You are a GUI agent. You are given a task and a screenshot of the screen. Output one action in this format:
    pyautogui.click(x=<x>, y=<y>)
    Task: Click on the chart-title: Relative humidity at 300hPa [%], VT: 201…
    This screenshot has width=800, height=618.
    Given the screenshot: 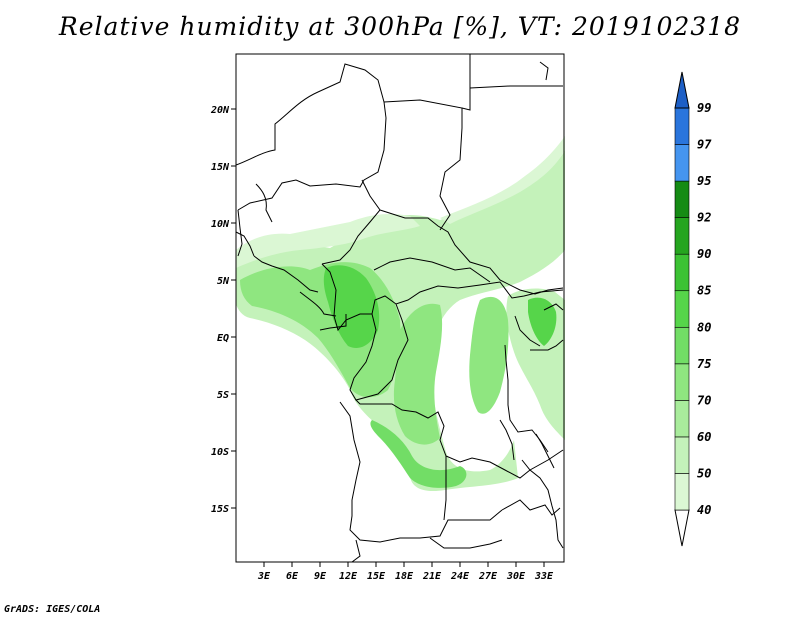 What is the action you would take?
    pyautogui.click(x=400, y=26)
    